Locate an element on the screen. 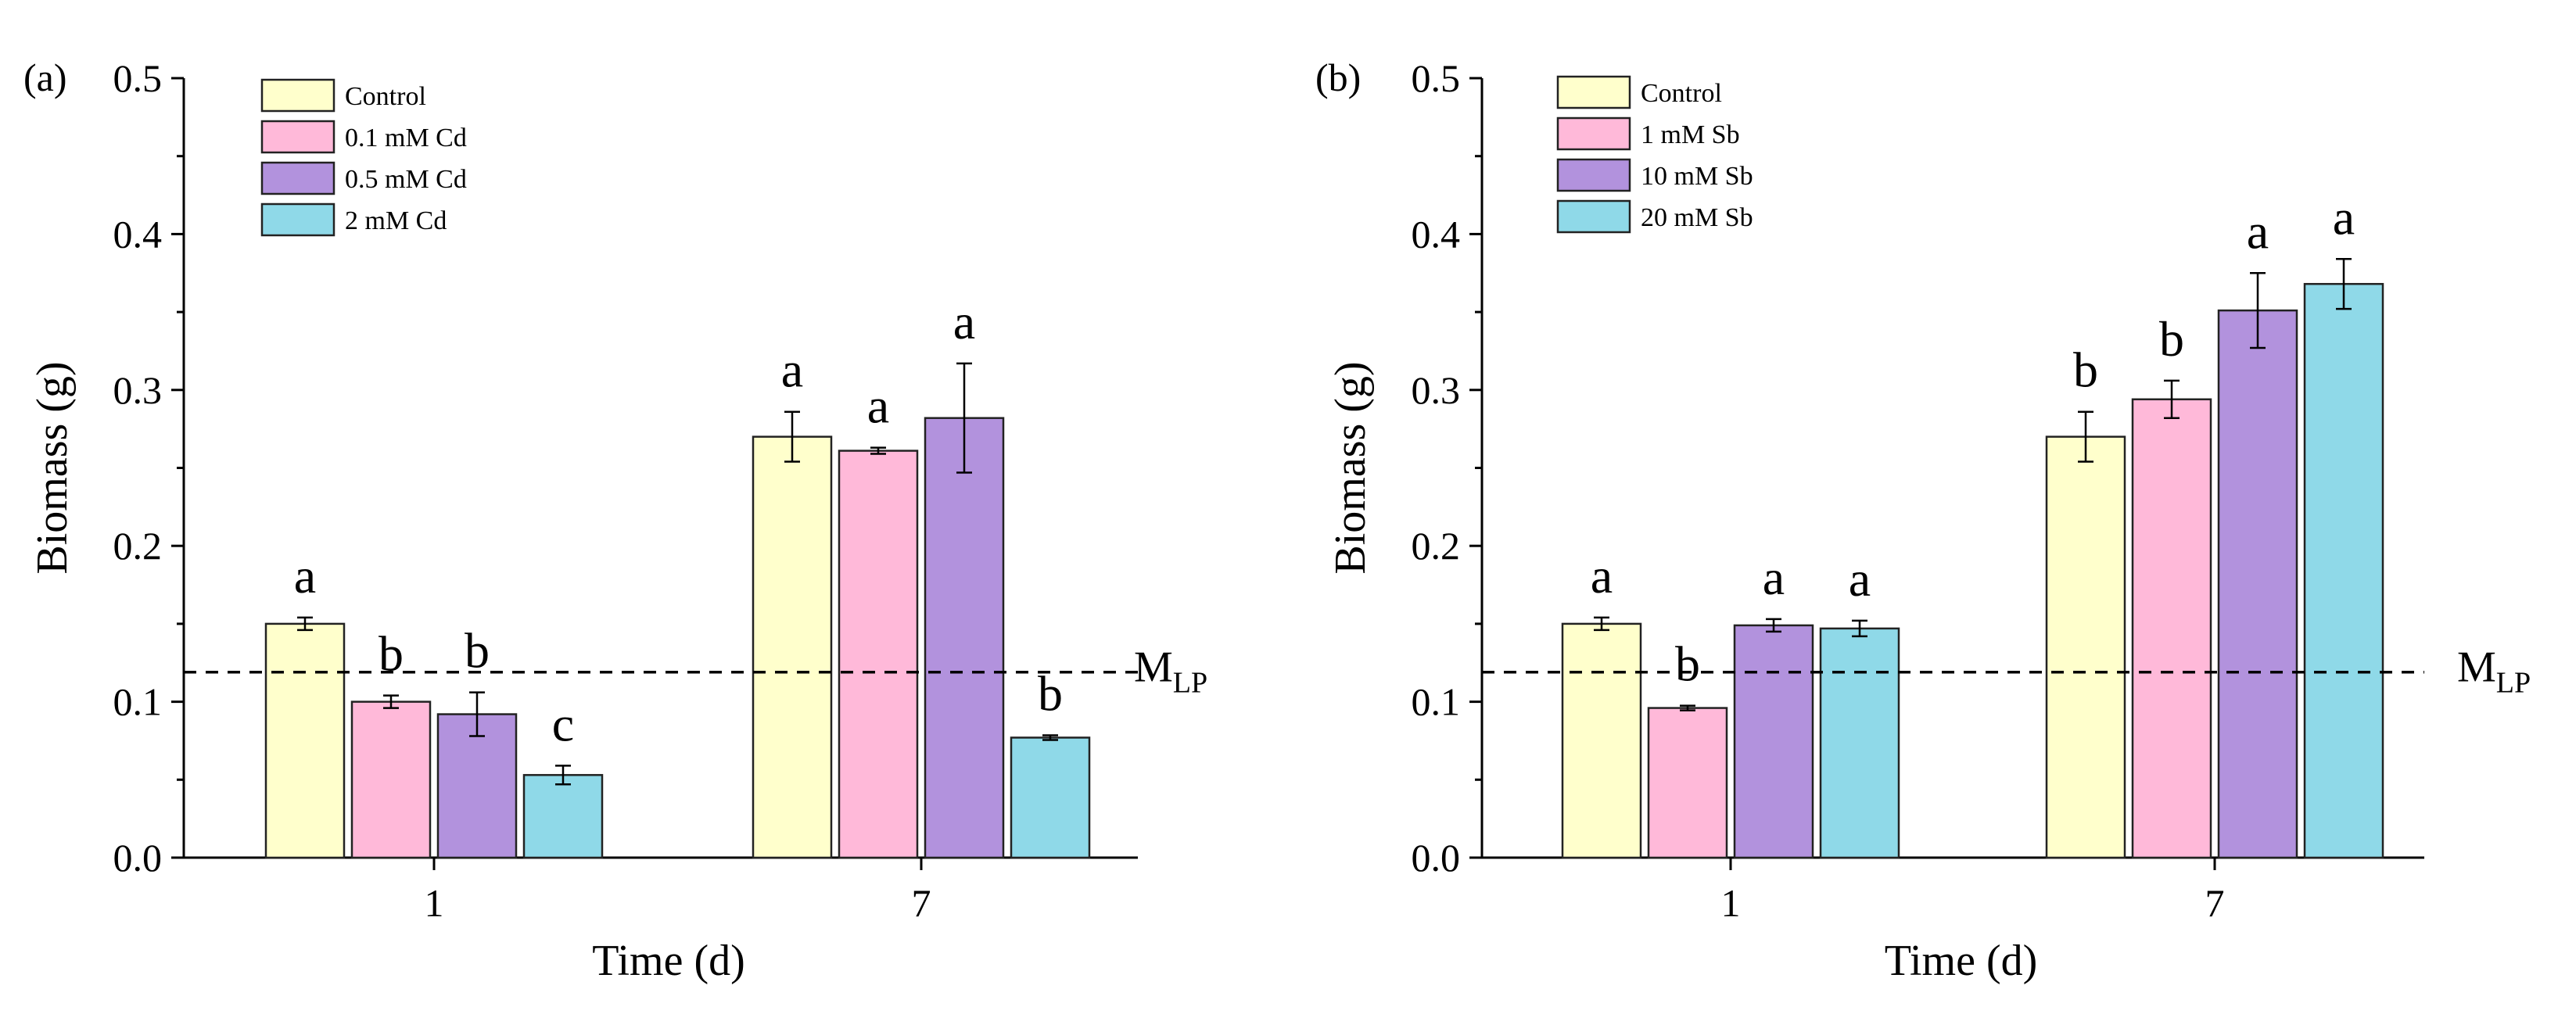 The image size is (2576, 1014). legend-label: 10 mM Sb is located at coordinates (1697, 177).